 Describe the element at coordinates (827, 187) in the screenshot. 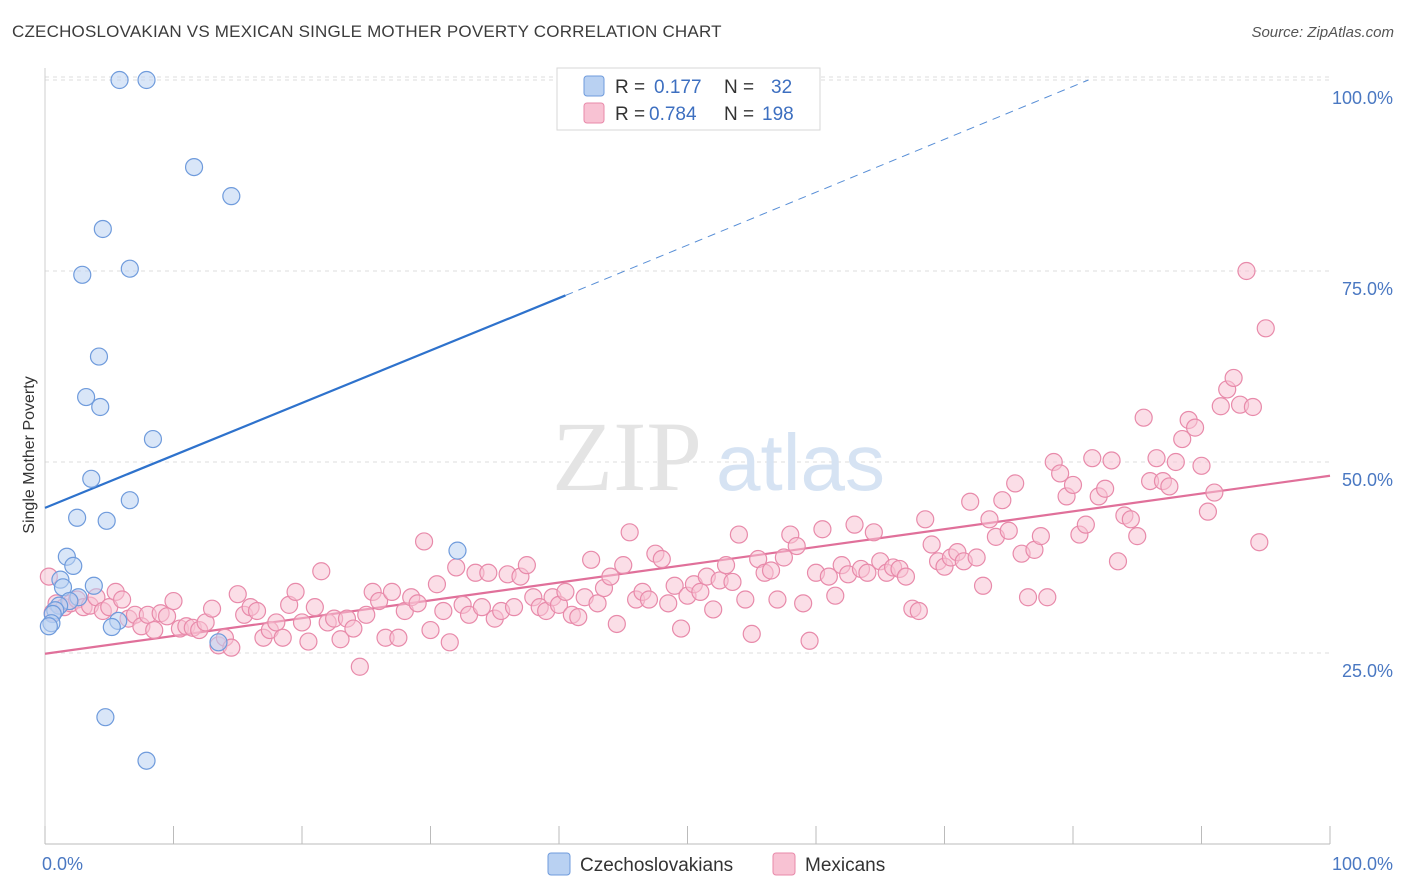

I see `trend-line-czechoslovakians-extension` at that location.